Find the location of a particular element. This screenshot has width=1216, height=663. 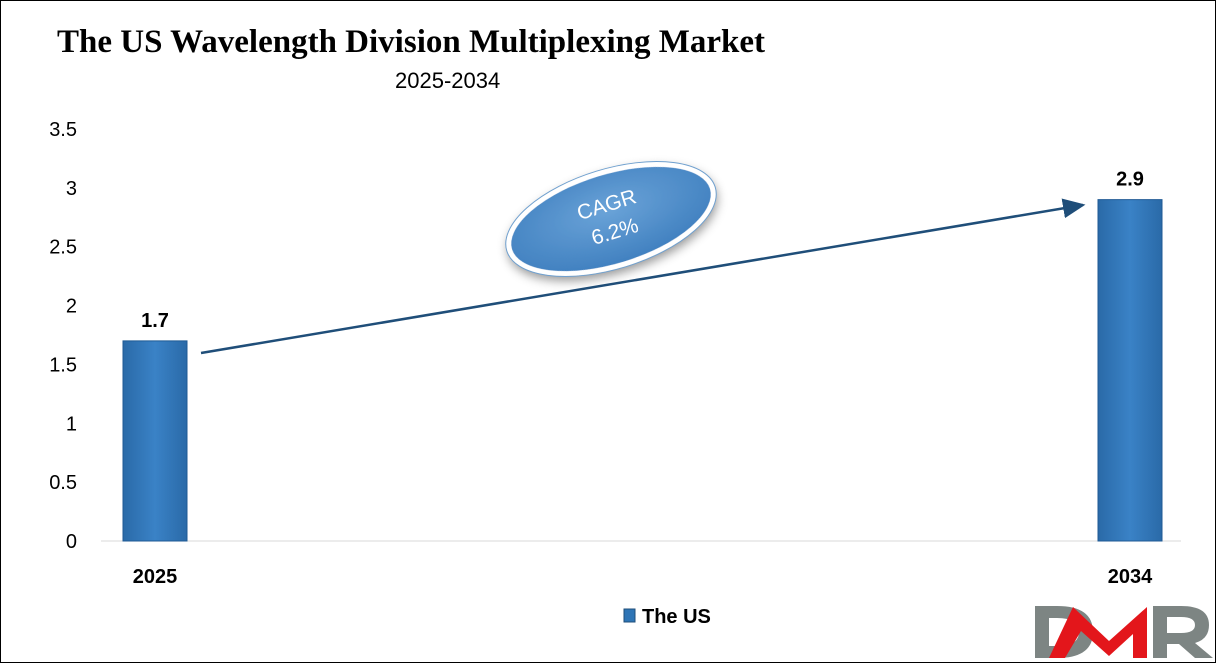

y-tick-label: 2 is located at coordinates (71, 307).